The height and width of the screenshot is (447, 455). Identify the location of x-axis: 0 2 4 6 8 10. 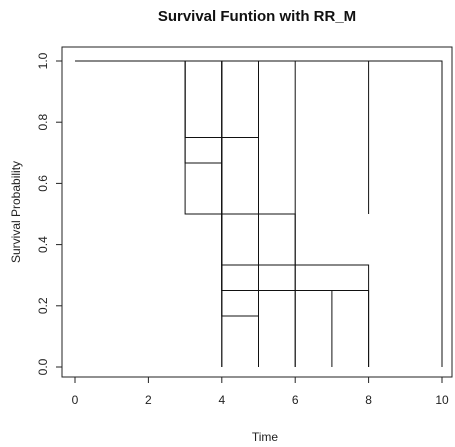
(260, 392).